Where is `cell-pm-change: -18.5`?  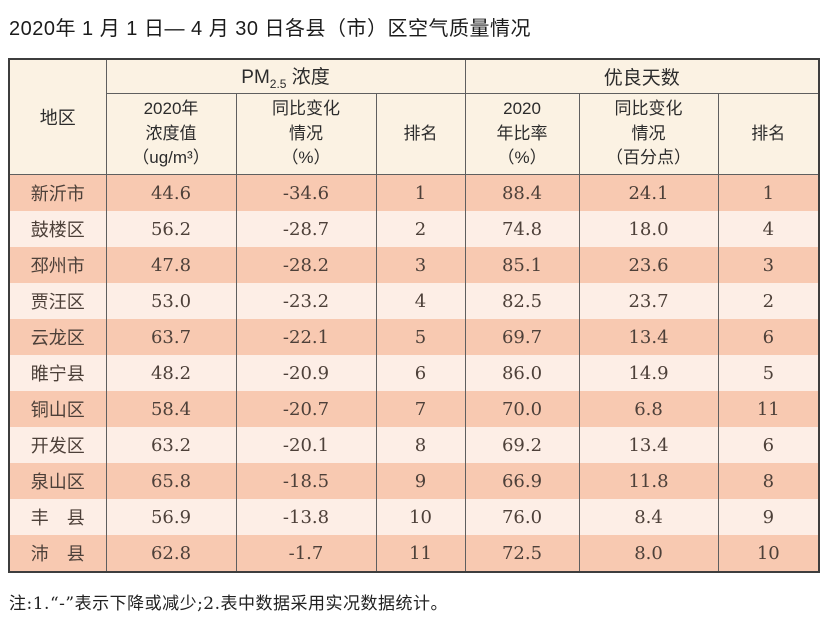 cell-pm-change: -18.5 is located at coordinates (306, 481).